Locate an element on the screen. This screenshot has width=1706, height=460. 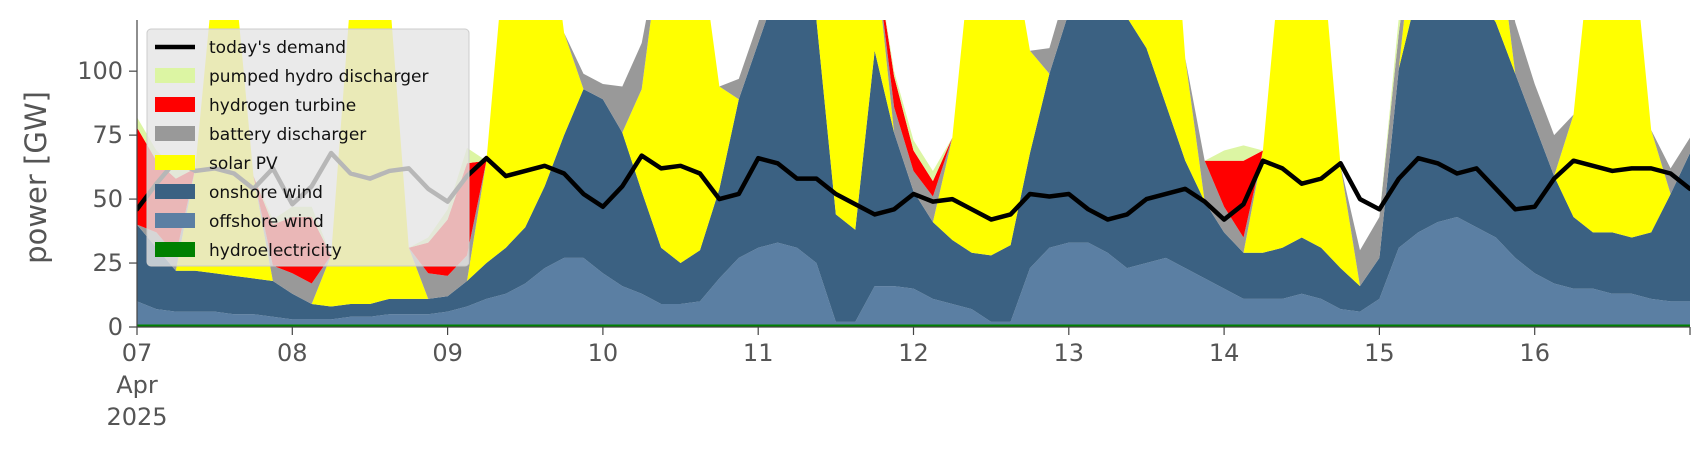
legend-label-hydrogen-turbine: hydrogen turbine is located at coordinates (282, 106).